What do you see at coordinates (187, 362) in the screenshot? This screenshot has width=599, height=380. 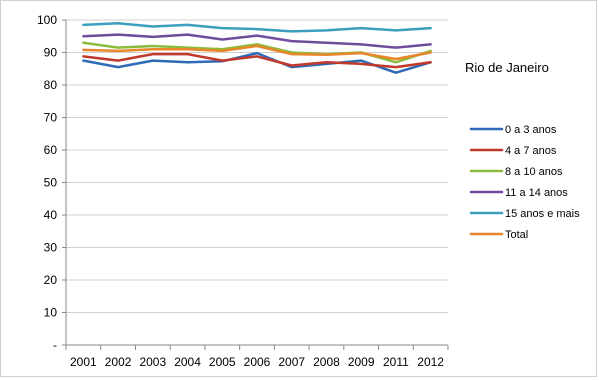 I see `x-tick-label: 2004` at bounding box center [187, 362].